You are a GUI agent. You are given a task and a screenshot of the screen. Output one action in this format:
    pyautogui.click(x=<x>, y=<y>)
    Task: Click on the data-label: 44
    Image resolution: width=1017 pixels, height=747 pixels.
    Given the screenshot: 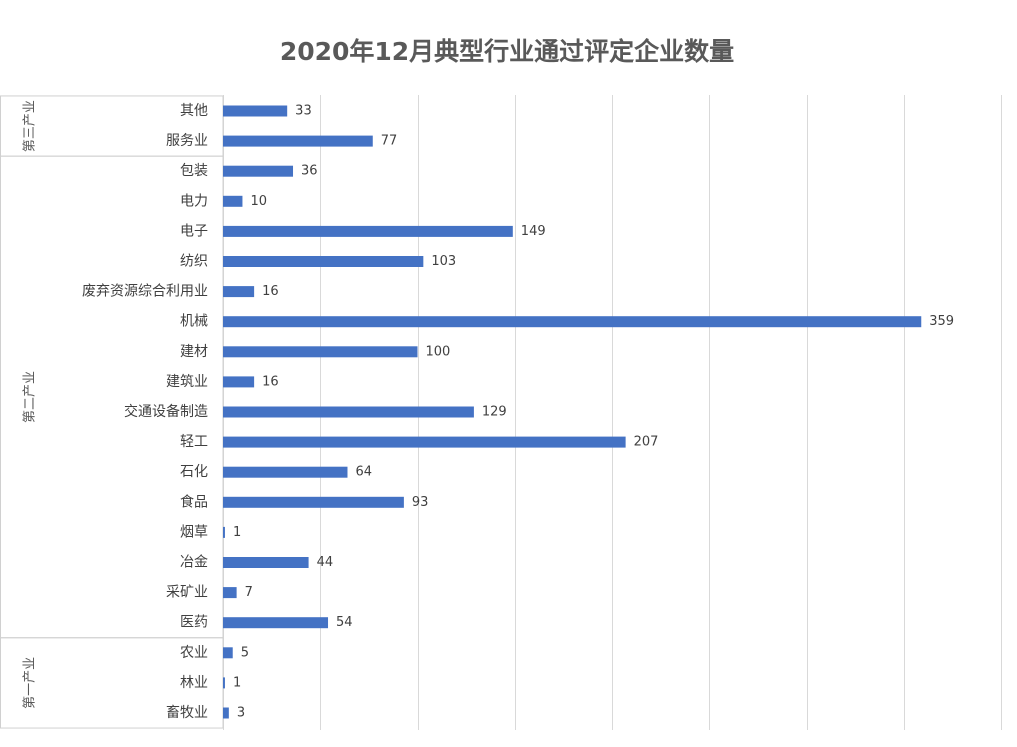 What is the action you would take?
    pyautogui.click(x=325, y=562)
    